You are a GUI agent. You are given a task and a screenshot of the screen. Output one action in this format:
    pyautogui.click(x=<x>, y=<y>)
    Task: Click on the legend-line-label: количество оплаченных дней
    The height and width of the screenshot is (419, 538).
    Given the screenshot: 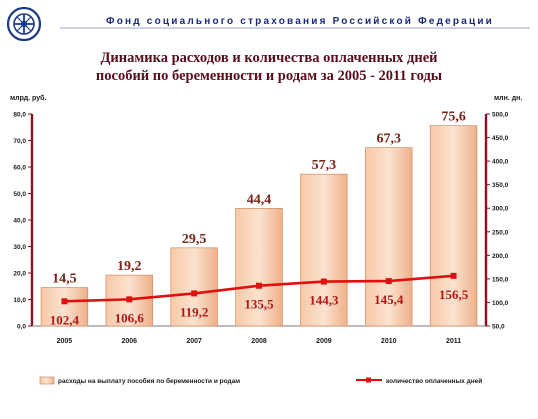 What is the action you would take?
    pyautogui.click(x=434, y=381)
    